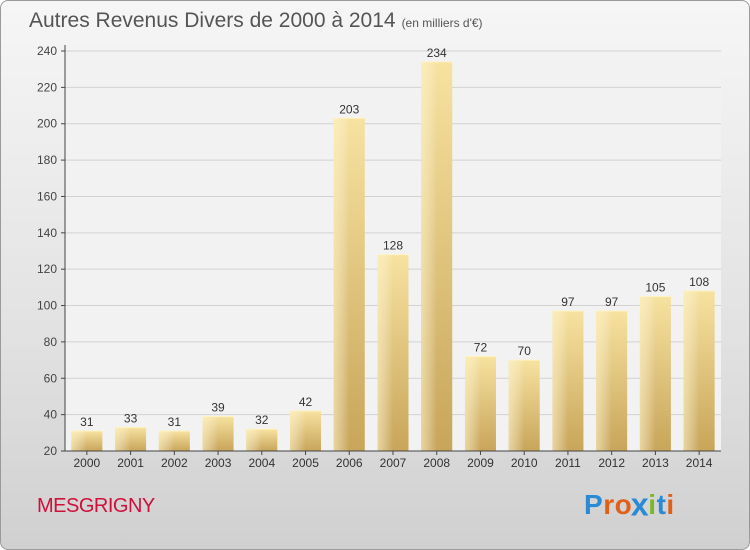  Describe the element at coordinates (349, 109) in the screenshot. I see `data-label: 203` at that location.